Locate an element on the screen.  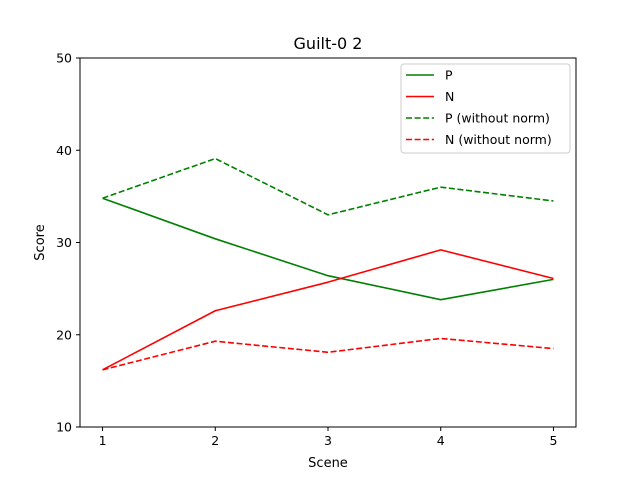
legend-label: N (without norm) is located at coordinates (498, 139).